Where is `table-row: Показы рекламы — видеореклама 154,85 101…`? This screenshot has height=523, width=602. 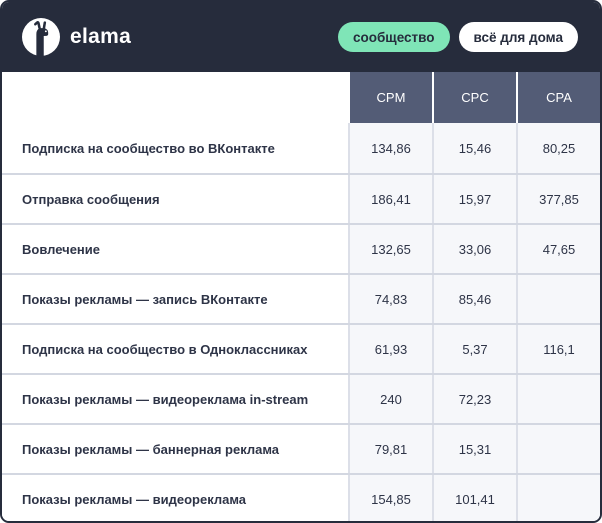
table-row: Показы рекламы — видеореклама 154,85 101… is located at coordinates (301, 497).